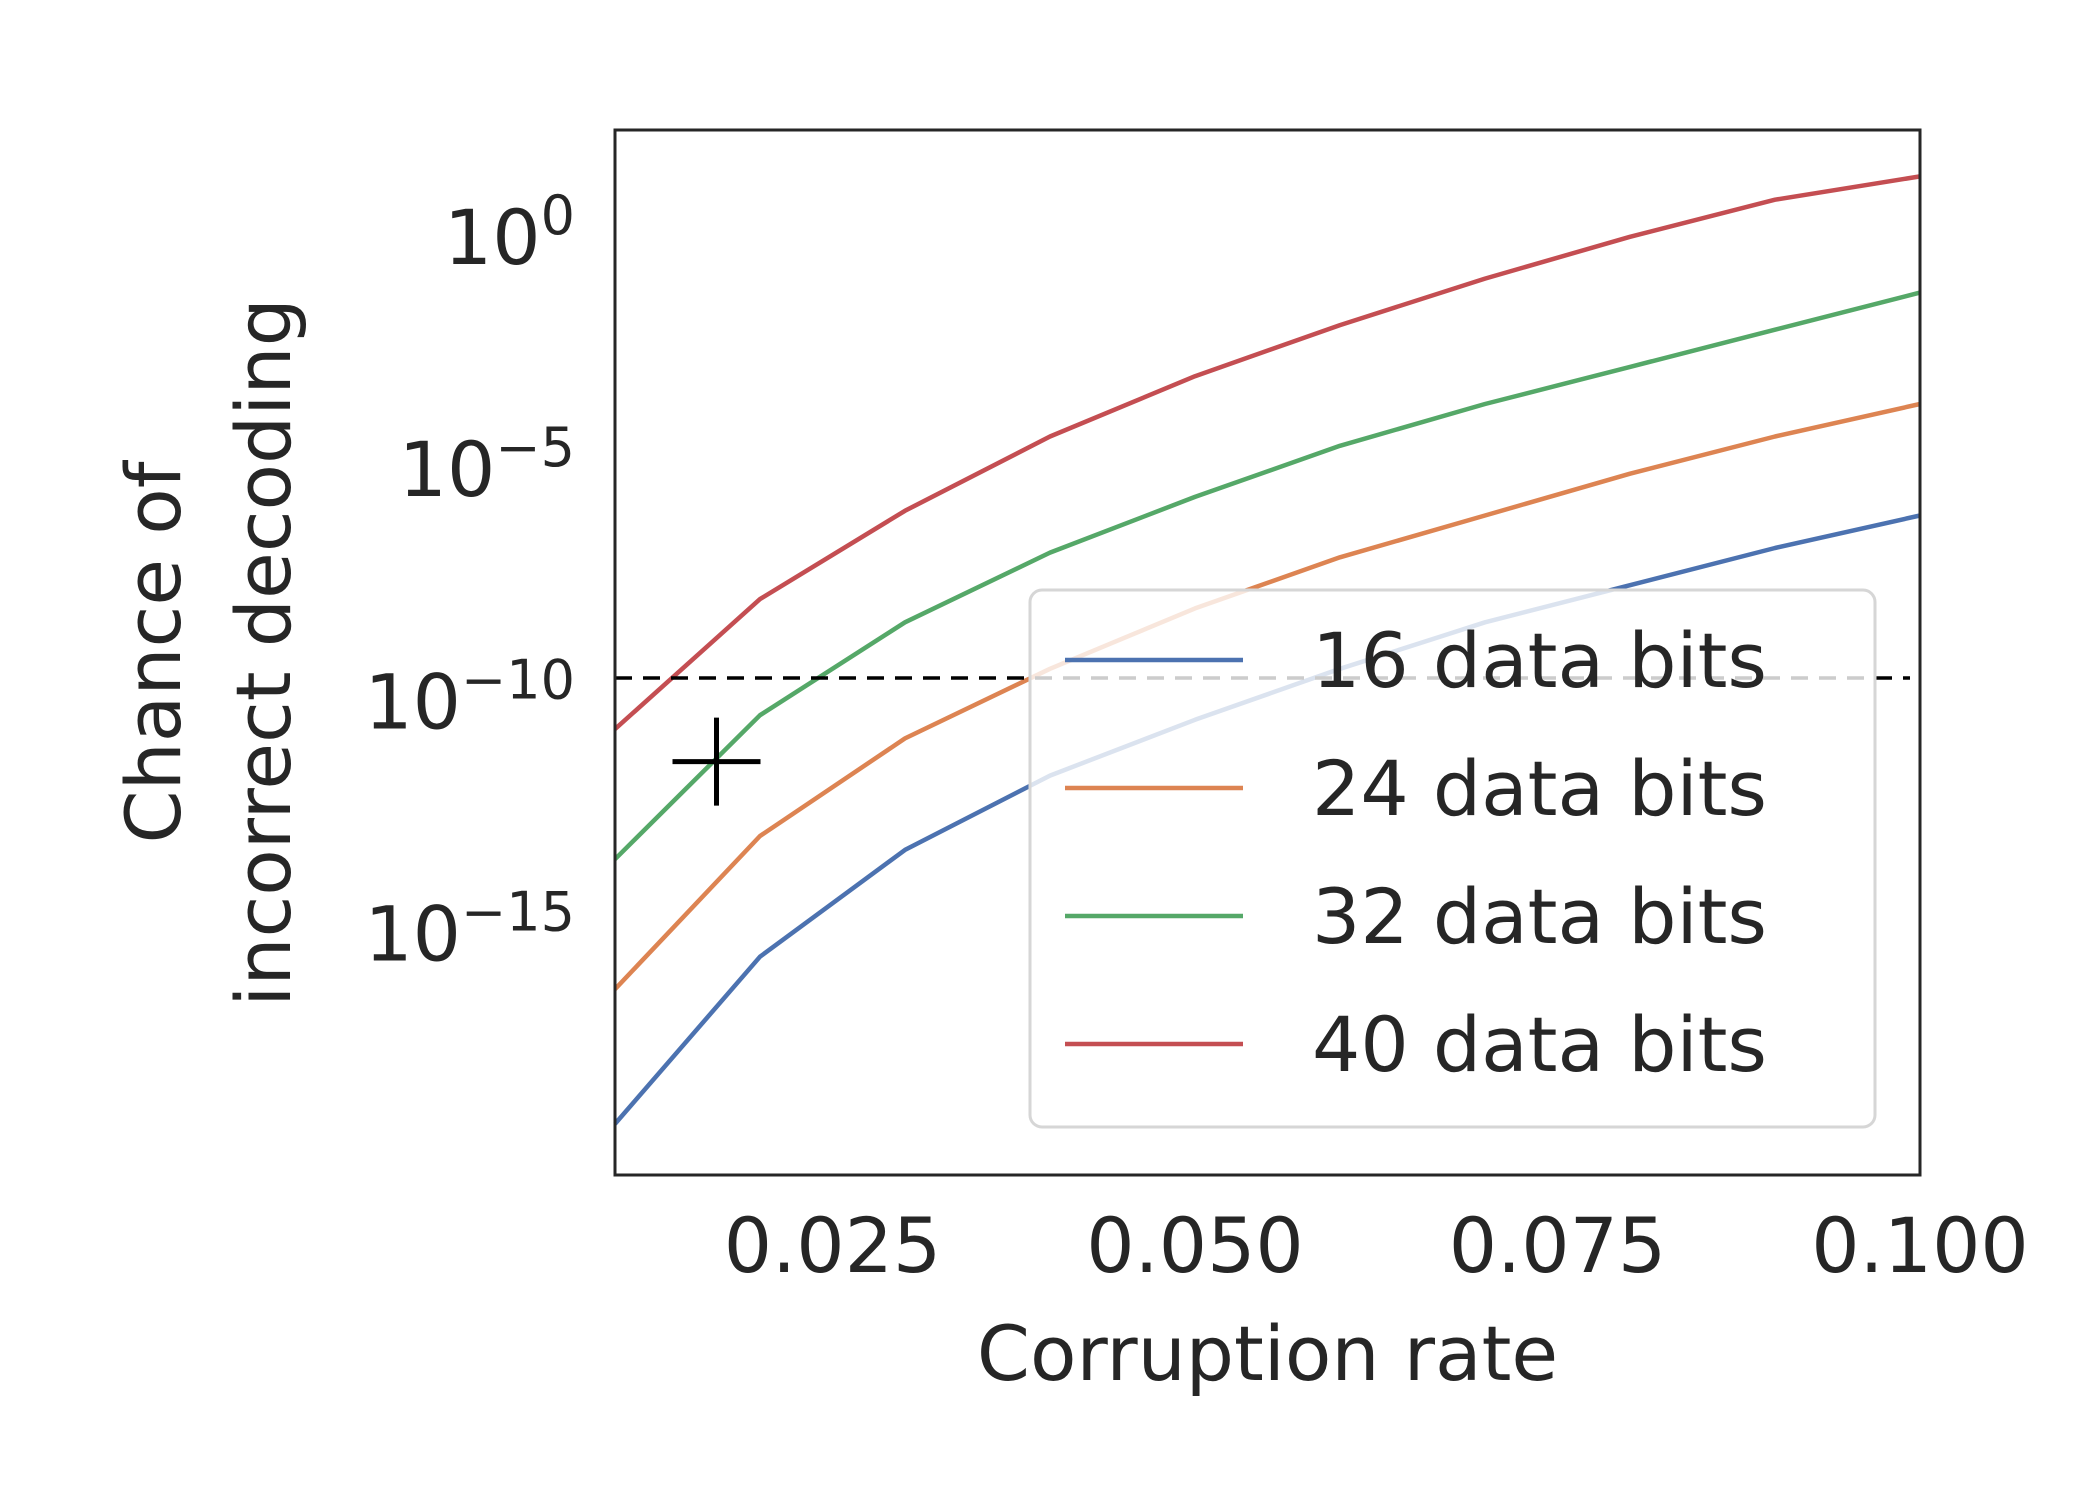 Image resolution: width=2100 pixels, height=1500 pixels. I want to click on x-axis-ticks: 0.025 0.050 0.075 0.100, so click(1376, 1245).